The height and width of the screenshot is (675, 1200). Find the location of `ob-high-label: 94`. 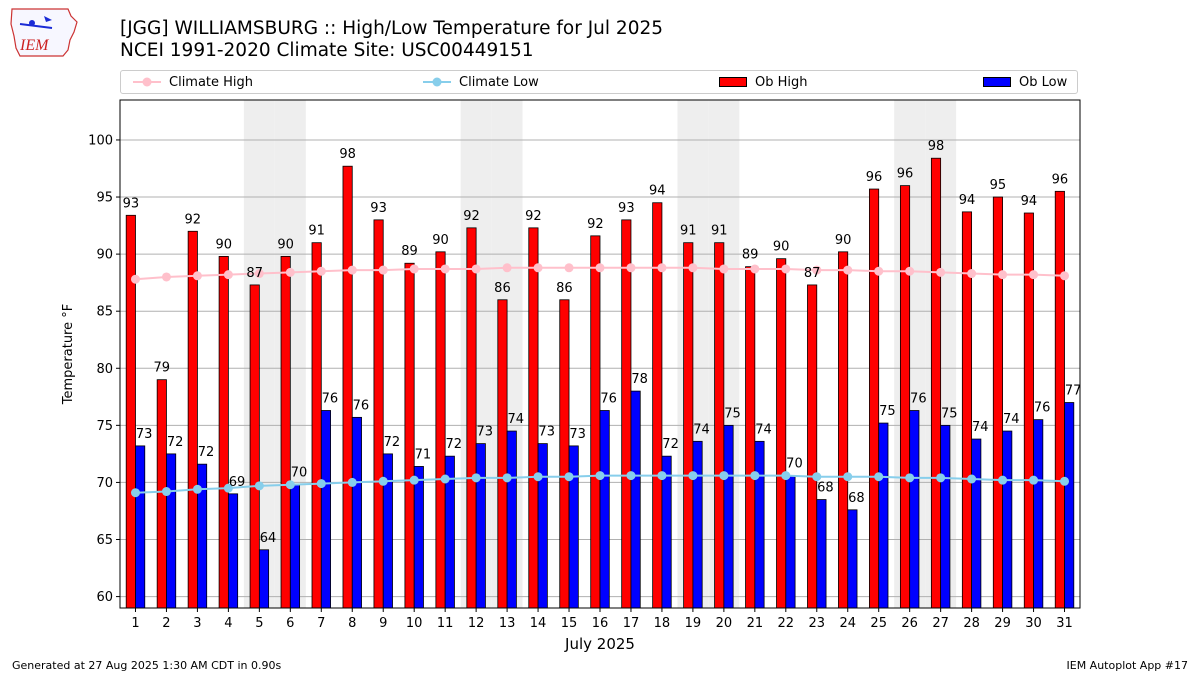

ob-high-label: 94 is located at coordinates (967, 200).